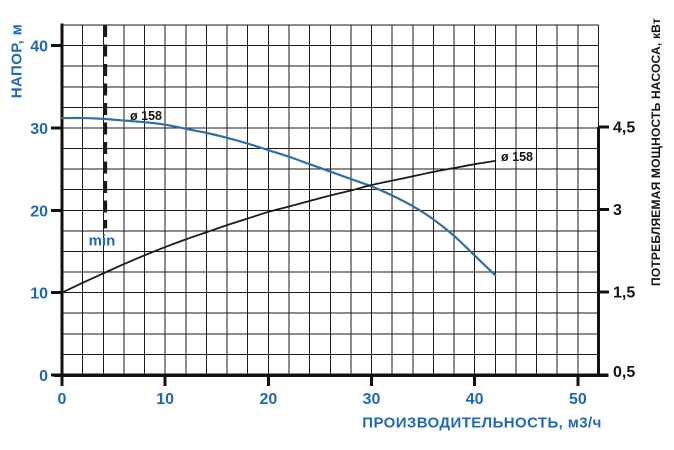 Image resolution: width=674 pixels, height=450 pixels. What do you see at coordinates (372, 399) in the screenshot?
I see `x-axis-tick-label: 30` at bounding box center [372, 399].